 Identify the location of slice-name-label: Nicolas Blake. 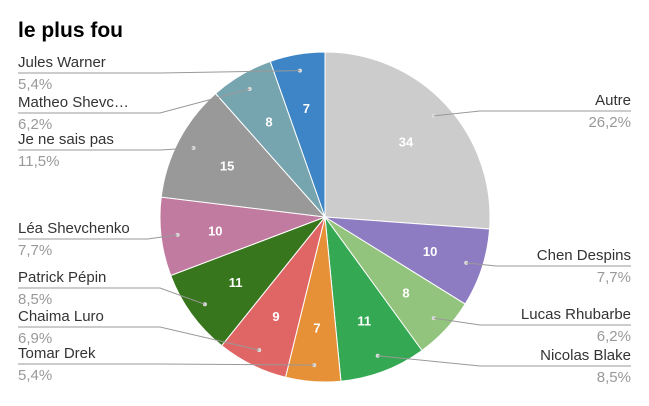
(585, 355).